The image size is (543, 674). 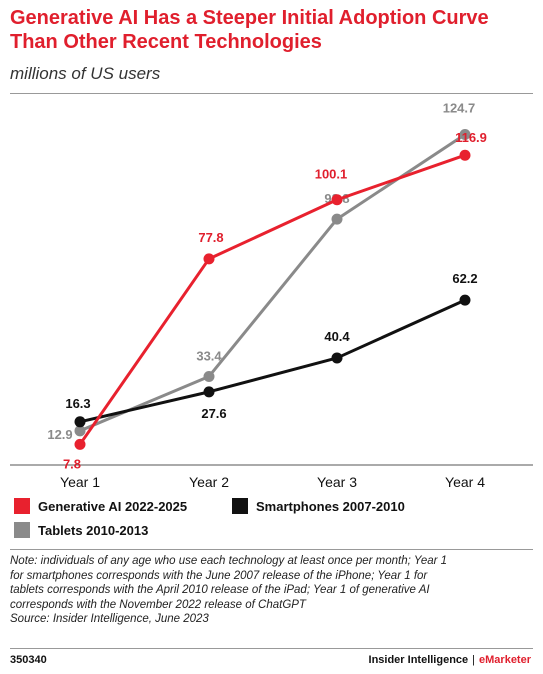 What do you see at coordinates (59, 434) in the screenshot?
I see `data-label-tablets: 12.9` at bounding box center [59, 434].